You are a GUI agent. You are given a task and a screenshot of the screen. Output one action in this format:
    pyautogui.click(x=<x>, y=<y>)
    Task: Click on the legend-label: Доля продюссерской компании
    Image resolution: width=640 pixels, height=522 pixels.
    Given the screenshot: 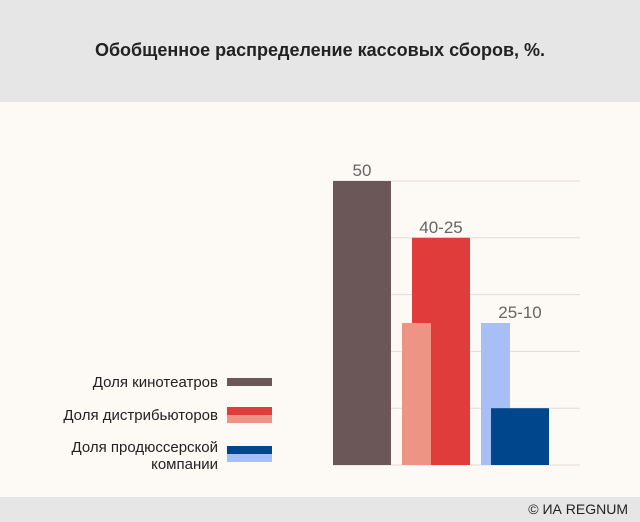 What is the action you would take?
    pyautogui.click(x=145, y=456)
    